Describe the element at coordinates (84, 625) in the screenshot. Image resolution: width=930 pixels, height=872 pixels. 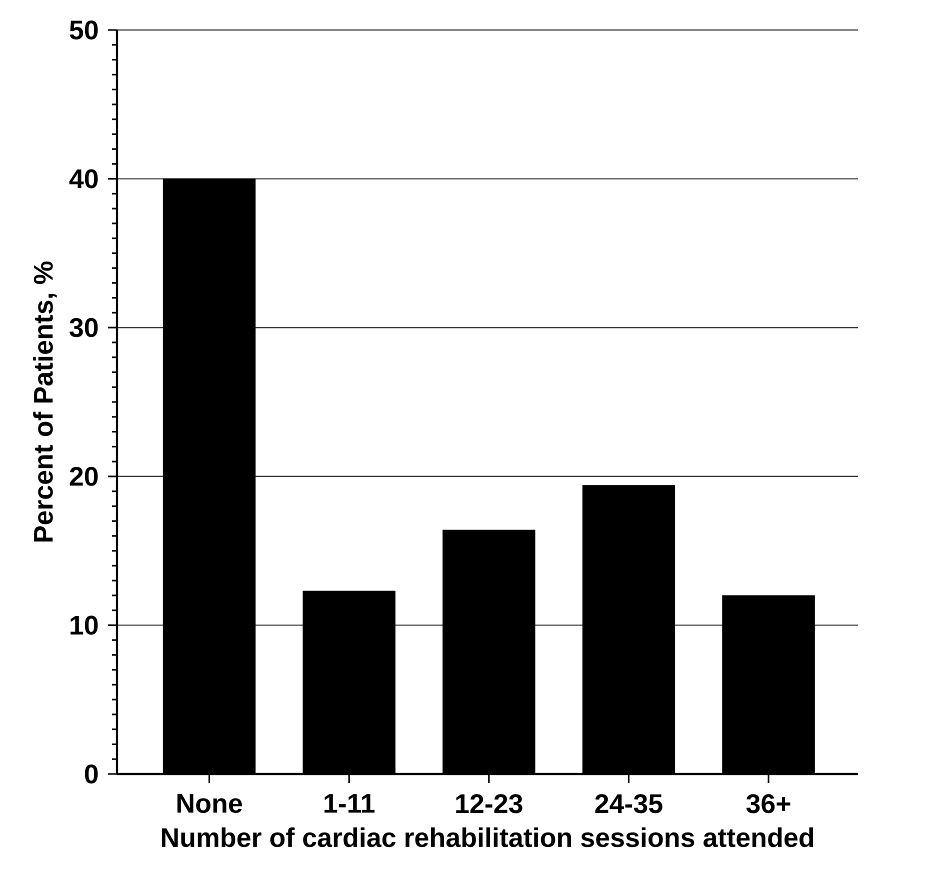
I see `y-tick-label: 10` at that location.